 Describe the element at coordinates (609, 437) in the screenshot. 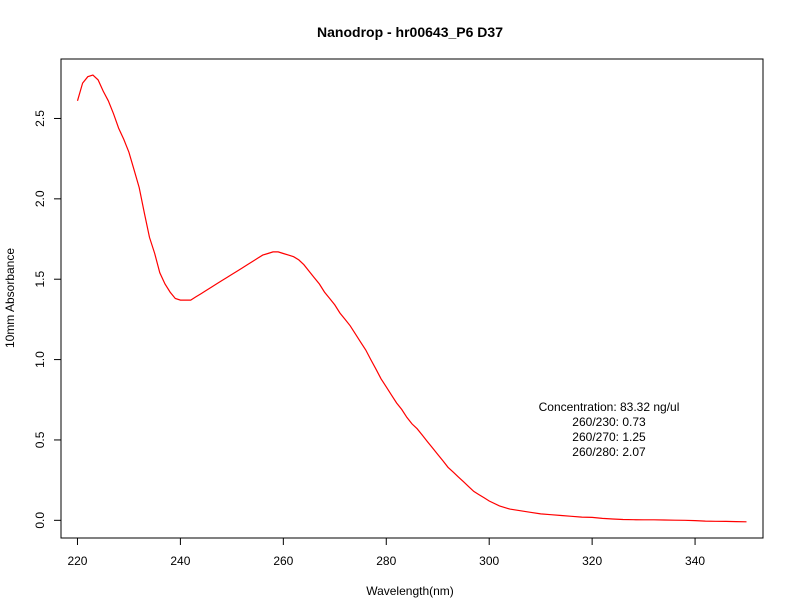

I see `annotation-line: 260/270: 1.25` at that location.